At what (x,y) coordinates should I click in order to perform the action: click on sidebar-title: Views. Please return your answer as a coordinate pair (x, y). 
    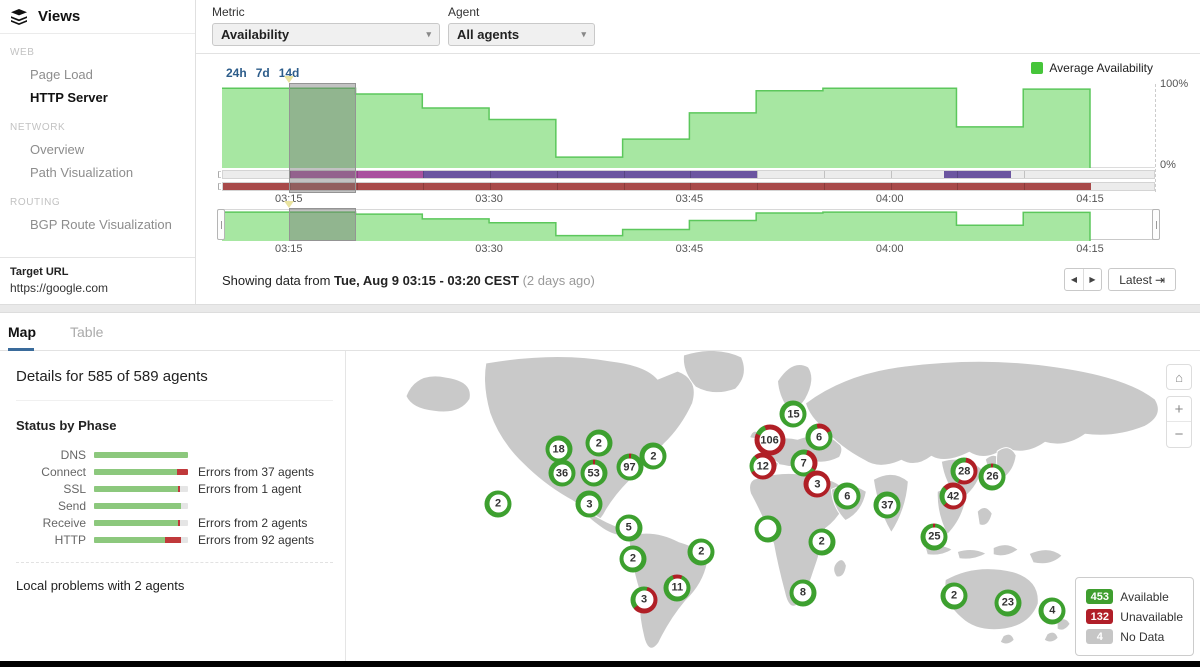
    Looking at the image, I should click on (59, 16).